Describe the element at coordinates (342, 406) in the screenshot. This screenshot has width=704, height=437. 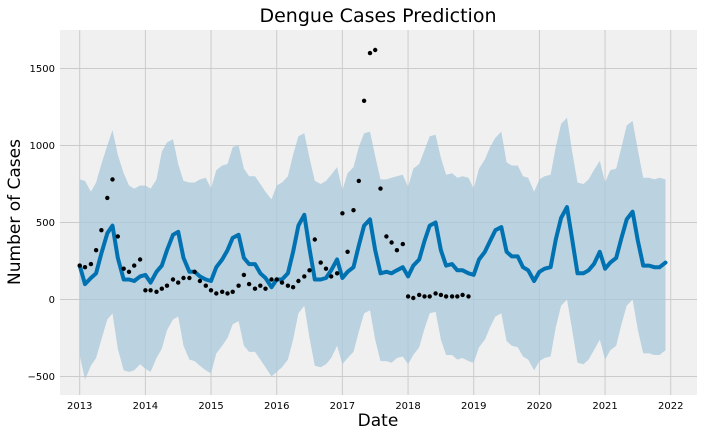
I see `x-tick-label: 2017` at that location.